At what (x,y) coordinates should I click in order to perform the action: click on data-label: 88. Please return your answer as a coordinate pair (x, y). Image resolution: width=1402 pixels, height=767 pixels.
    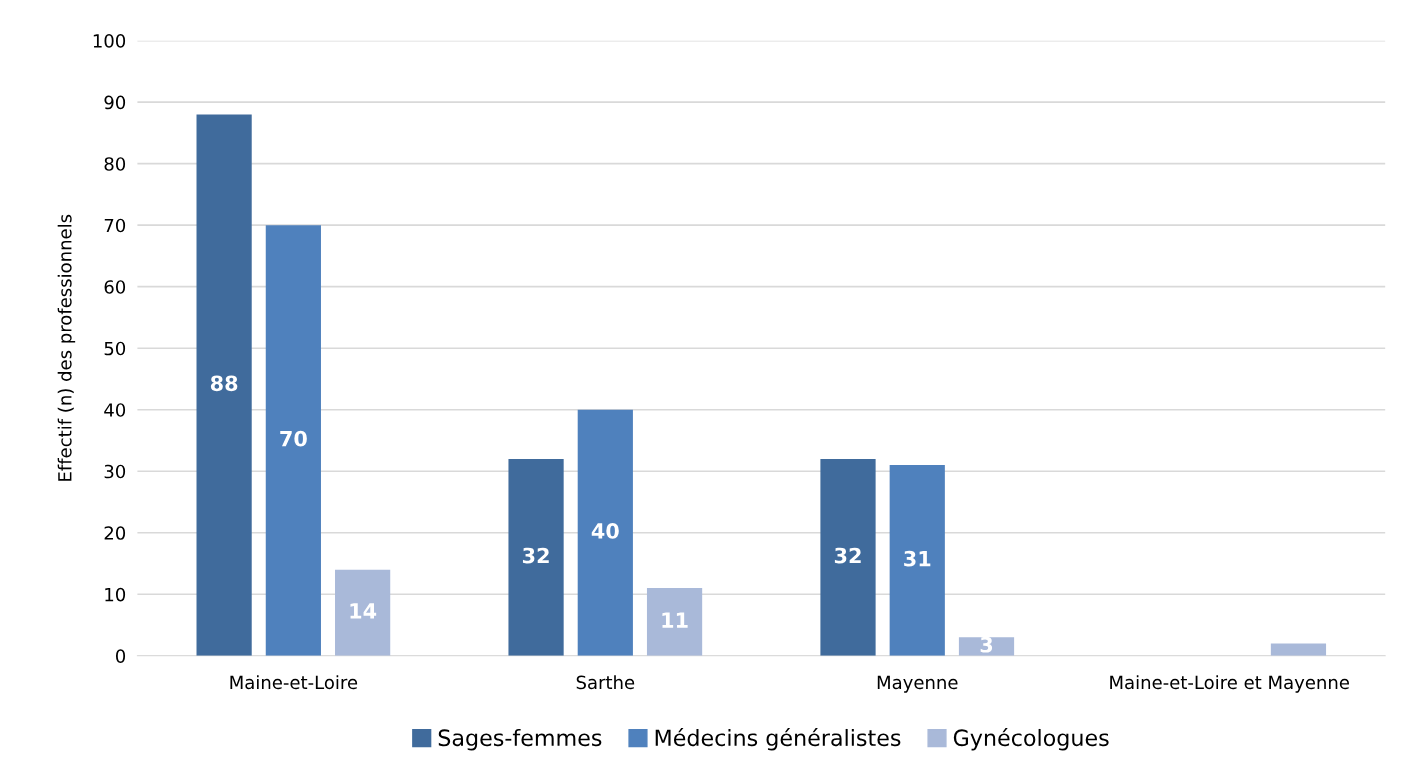
    Looking at the image, I should click on (224, 383).